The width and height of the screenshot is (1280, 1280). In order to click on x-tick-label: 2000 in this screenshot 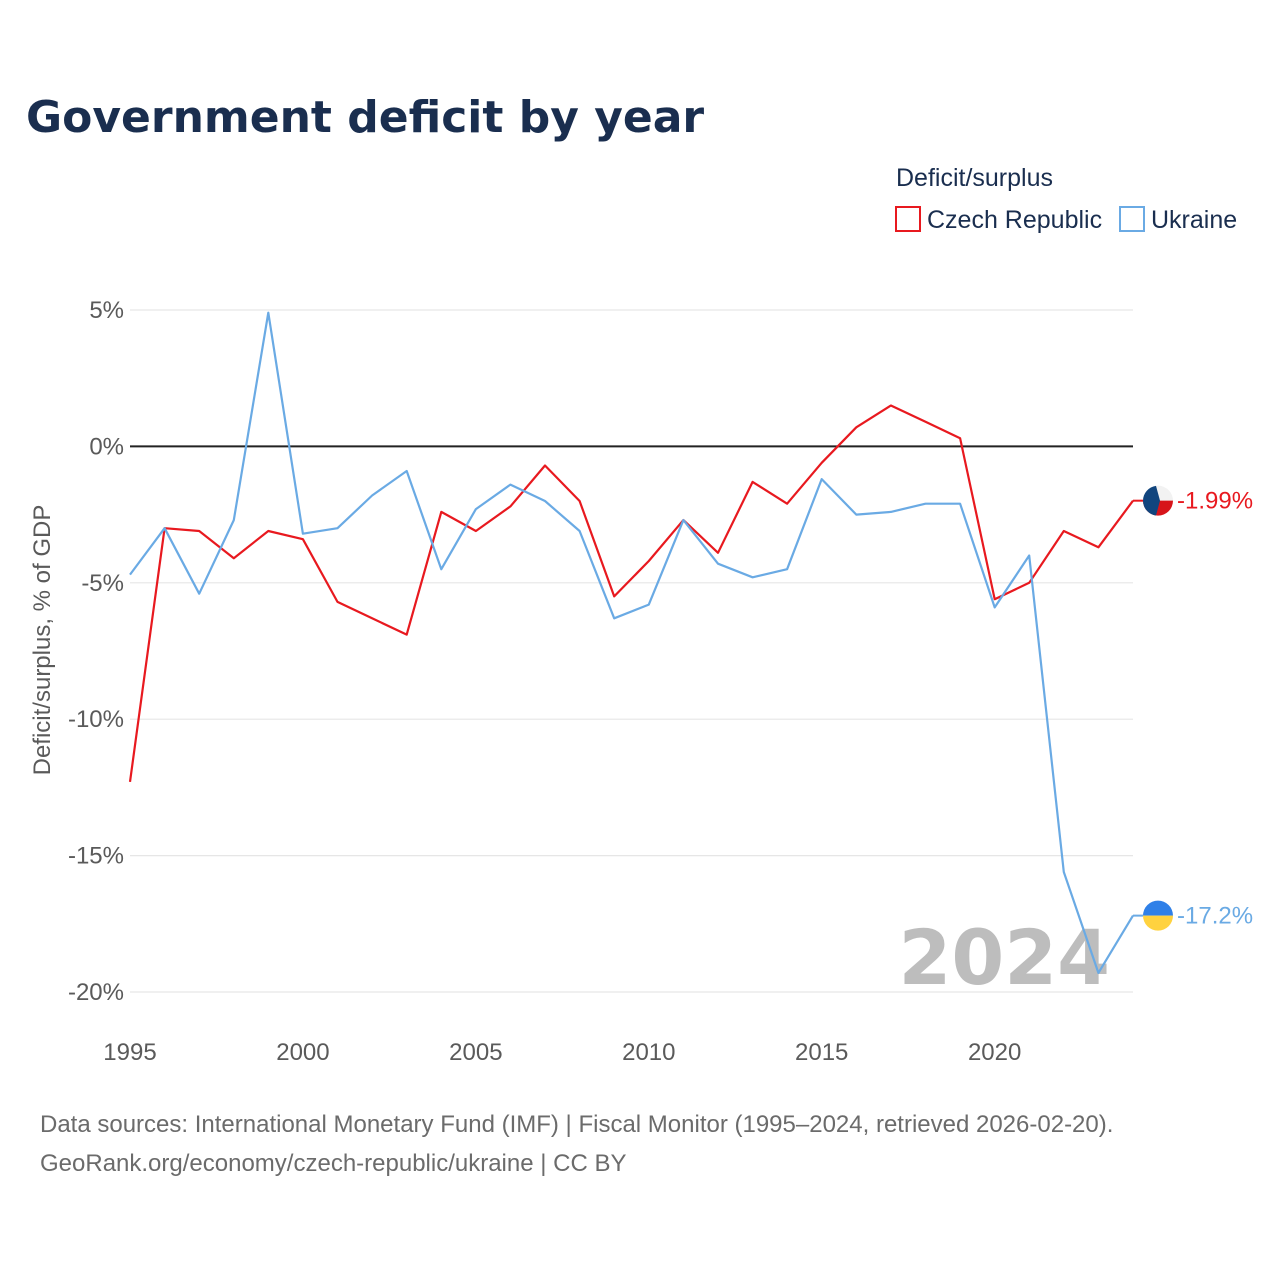, I will do `click(302, 1052)`.